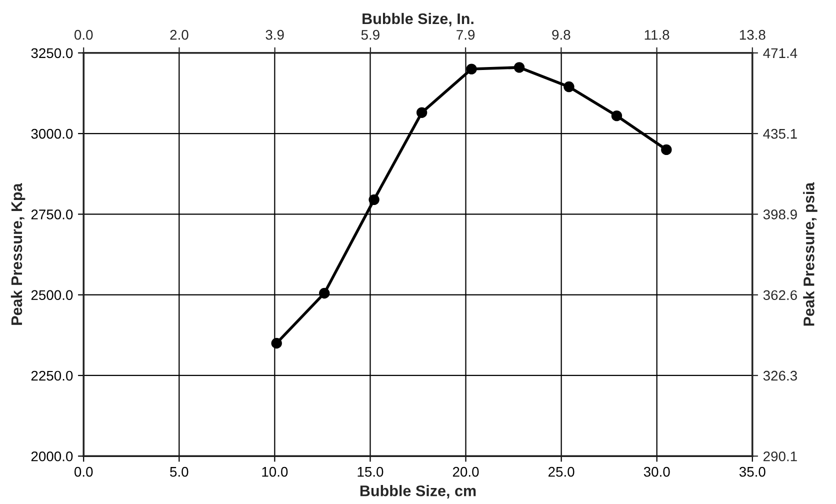 The width and height of the screenshot is (836, 504). Describe the element at coordinates (810, 254) in the screenshot. I see `y2-axis-title: Peak Pressure, psia` at that location.